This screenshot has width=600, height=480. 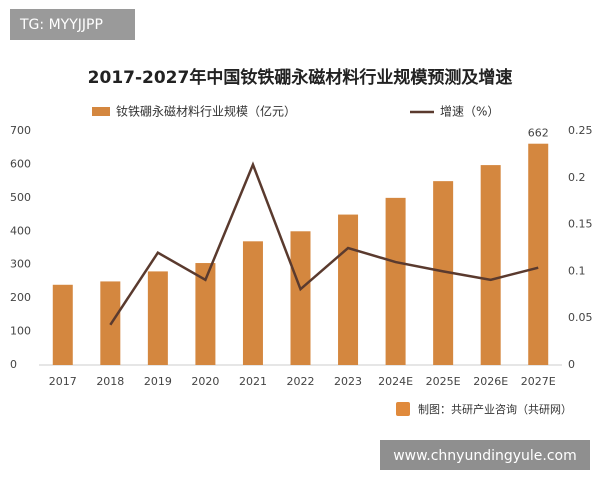 I want to click on y2-tick-label: 0.2, so click(x=577, y=177).